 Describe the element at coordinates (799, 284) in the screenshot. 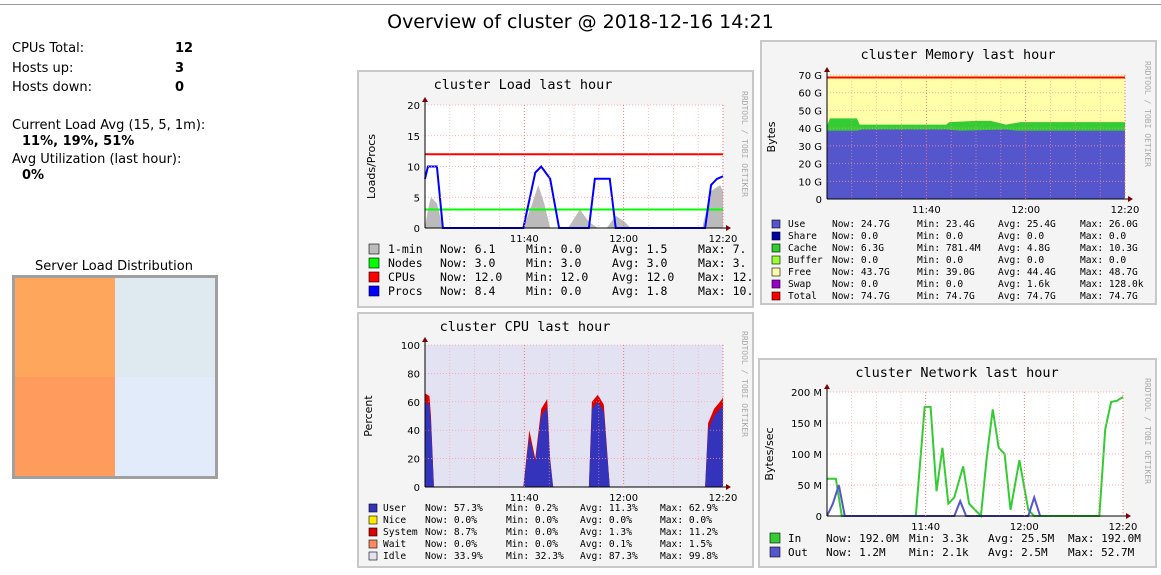

I see `memory-legend-label: Swap` at that location.